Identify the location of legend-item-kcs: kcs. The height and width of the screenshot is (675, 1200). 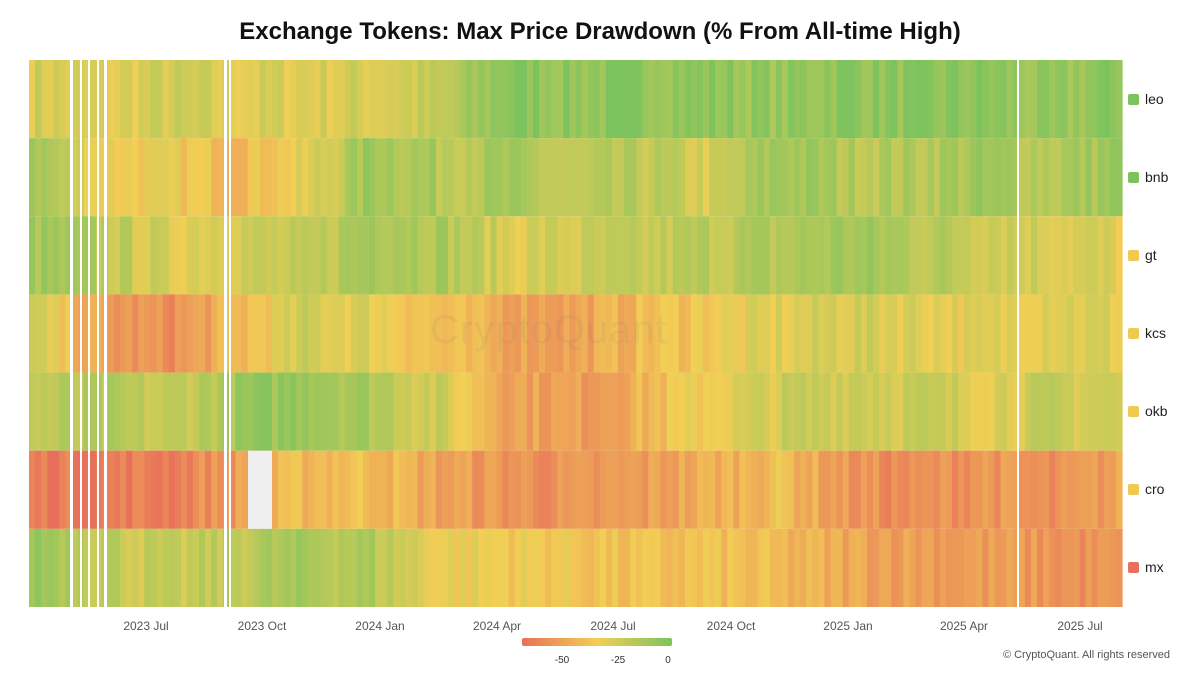
(1147, 333).